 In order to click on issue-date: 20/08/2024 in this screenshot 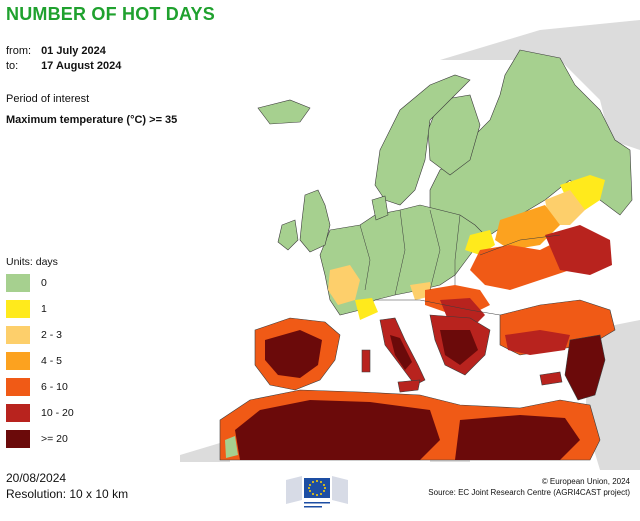, I will do `click(36, 478)`.